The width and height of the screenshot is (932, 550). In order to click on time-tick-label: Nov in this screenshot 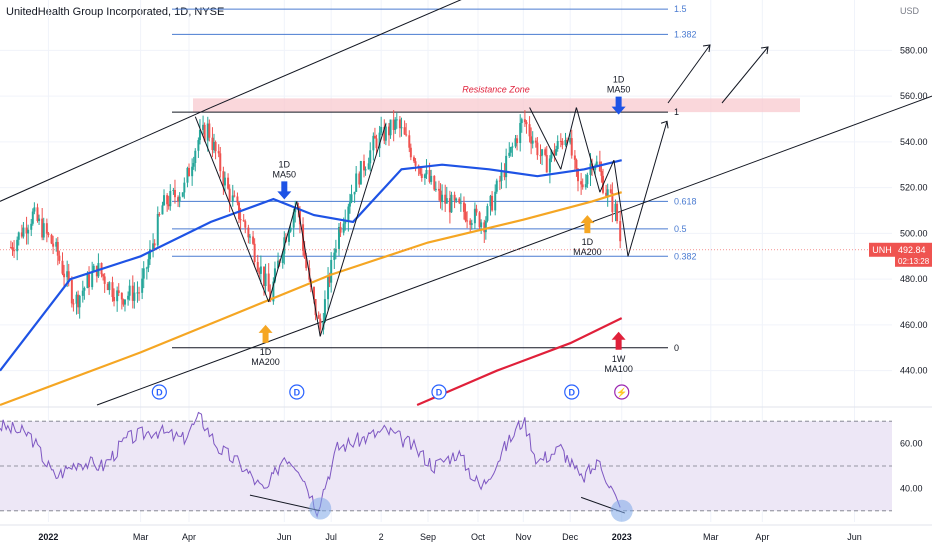, I will do `click(523, 537)`.